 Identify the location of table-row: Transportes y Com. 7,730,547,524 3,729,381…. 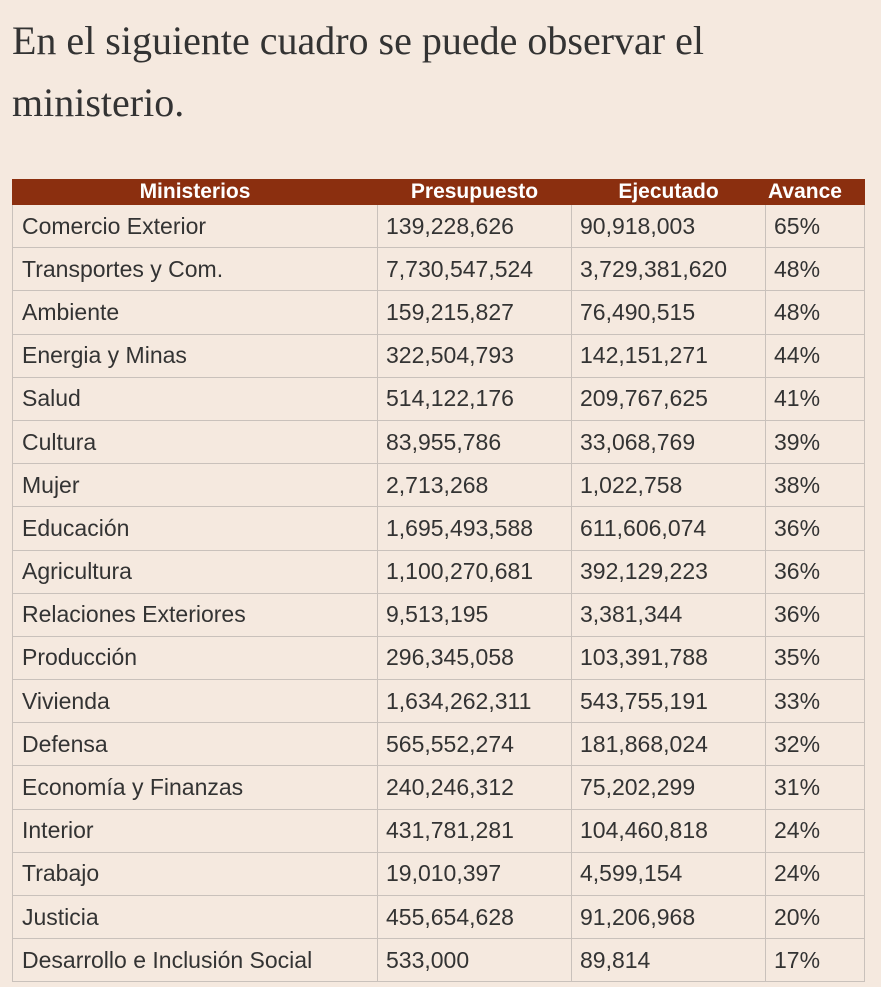
(438, 269).